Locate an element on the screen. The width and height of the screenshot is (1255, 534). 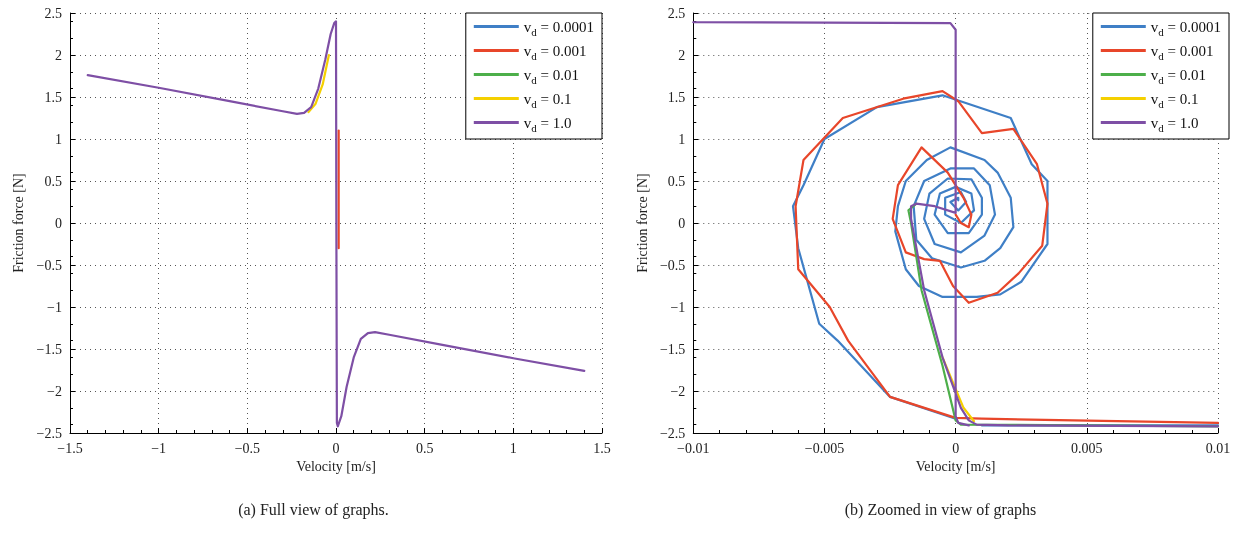
x-tick-label: 1 is located at coordinates (513, 448).